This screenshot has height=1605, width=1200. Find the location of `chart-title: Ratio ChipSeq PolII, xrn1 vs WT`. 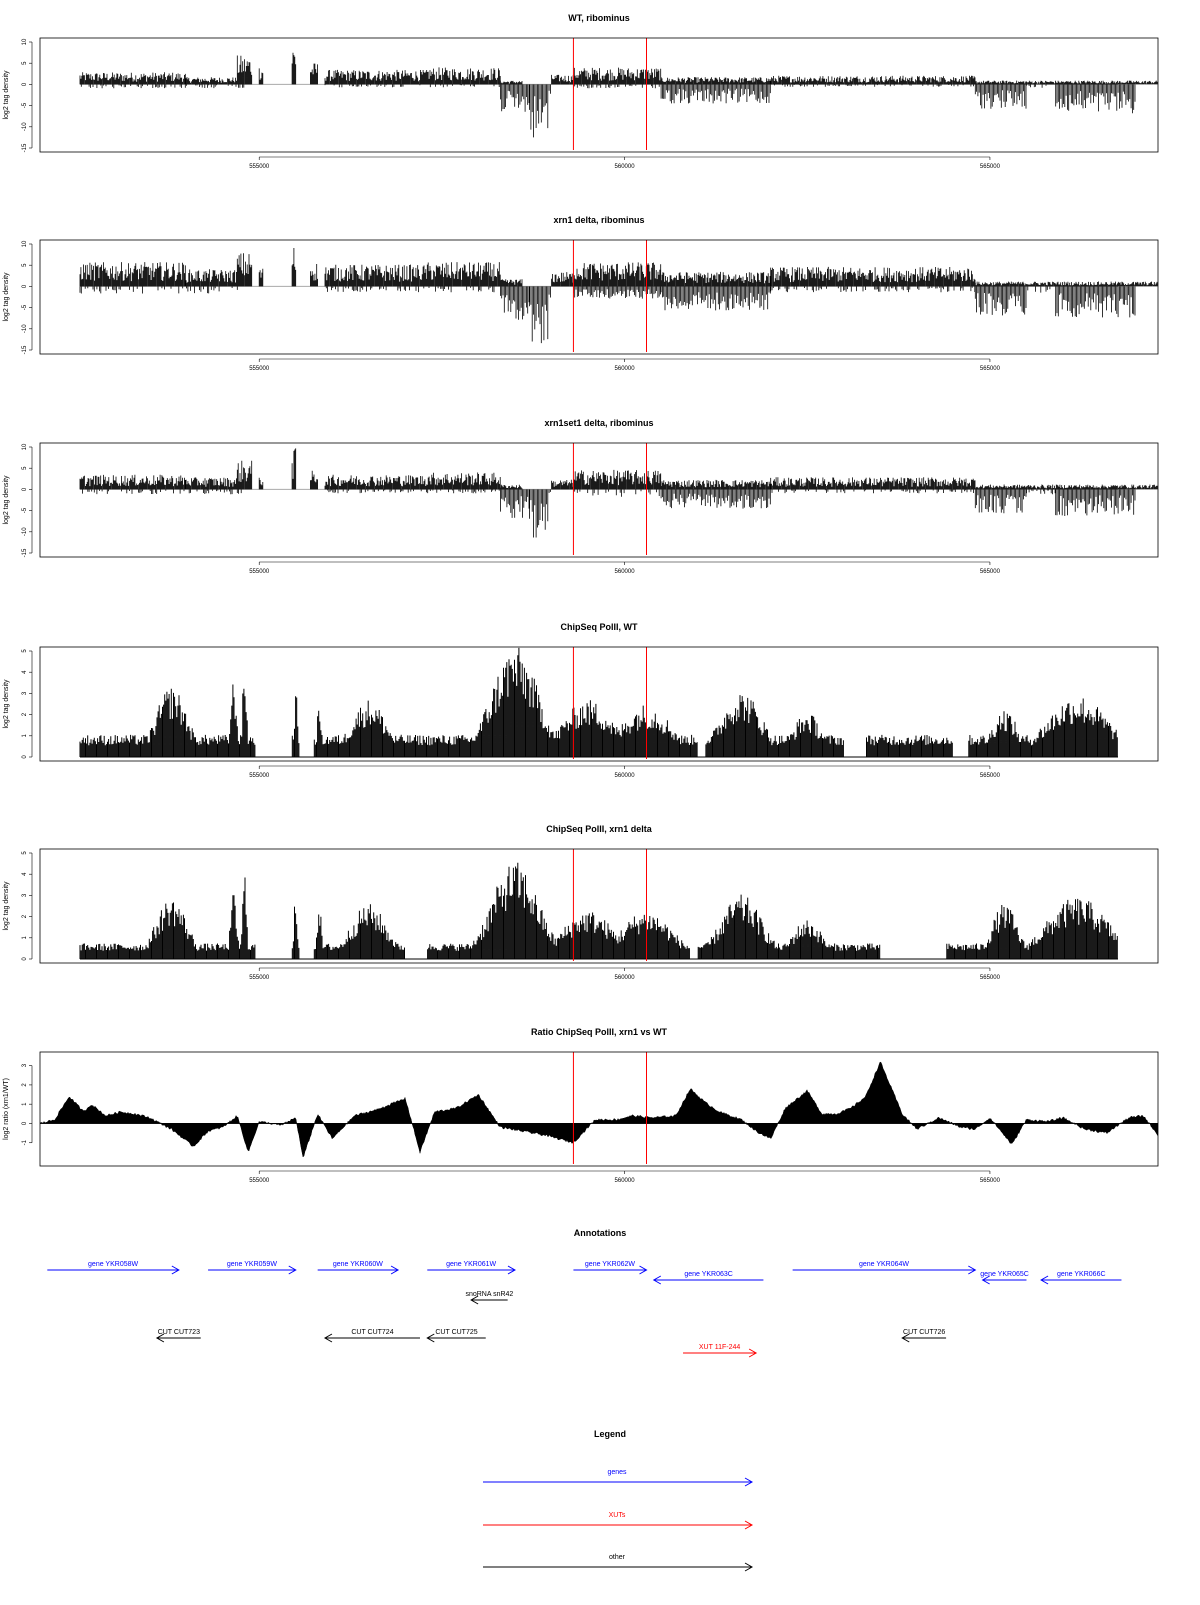

chart-title: Ratio ChipSeq PolII, xrn1 vs WT is located at coordinates (599, 1032).